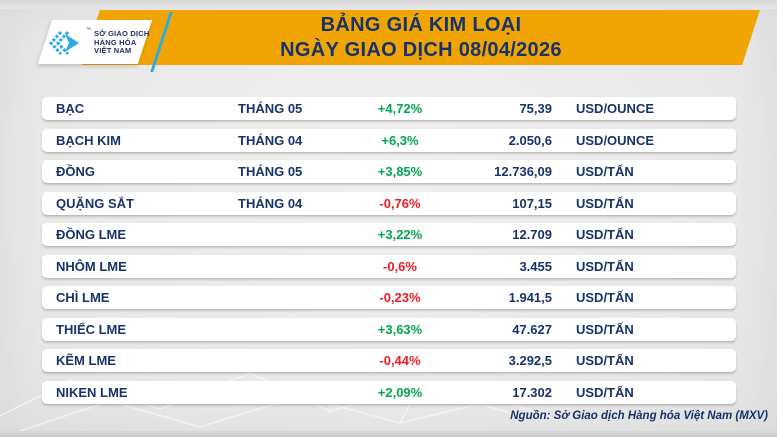 The width and height of the screenshot is (777, 437). I want to click on commodity-name: BẠC, so click(70, 108).